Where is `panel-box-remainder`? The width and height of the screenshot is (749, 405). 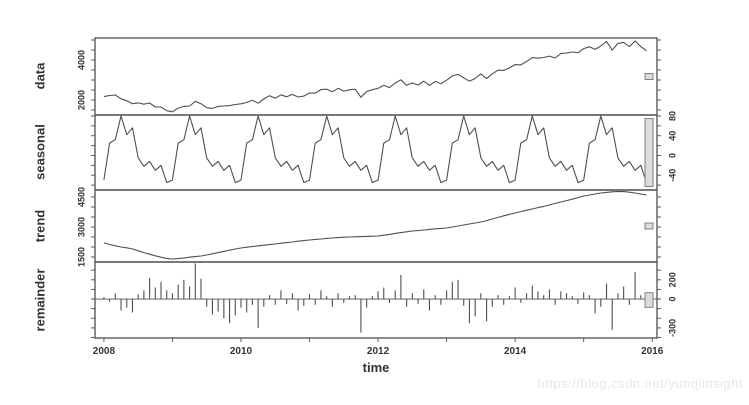 panel-box-remainder is located at coordinates (376, 300).